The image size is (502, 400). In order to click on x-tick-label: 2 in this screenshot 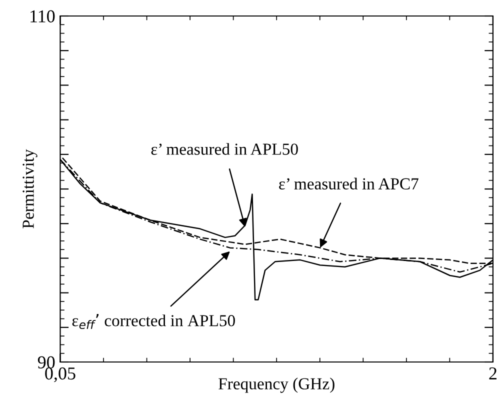, I will do `click(492, 373)`.